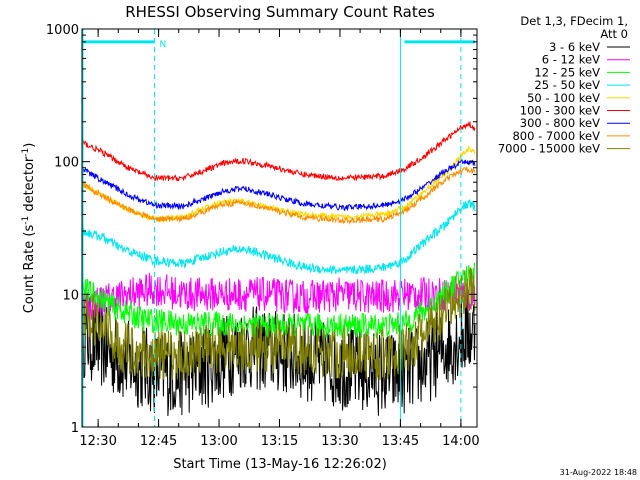 This screenshot has width=640, height=480. I want to click on legend-label-0: 3 - 6 keV, so click(574, 47).